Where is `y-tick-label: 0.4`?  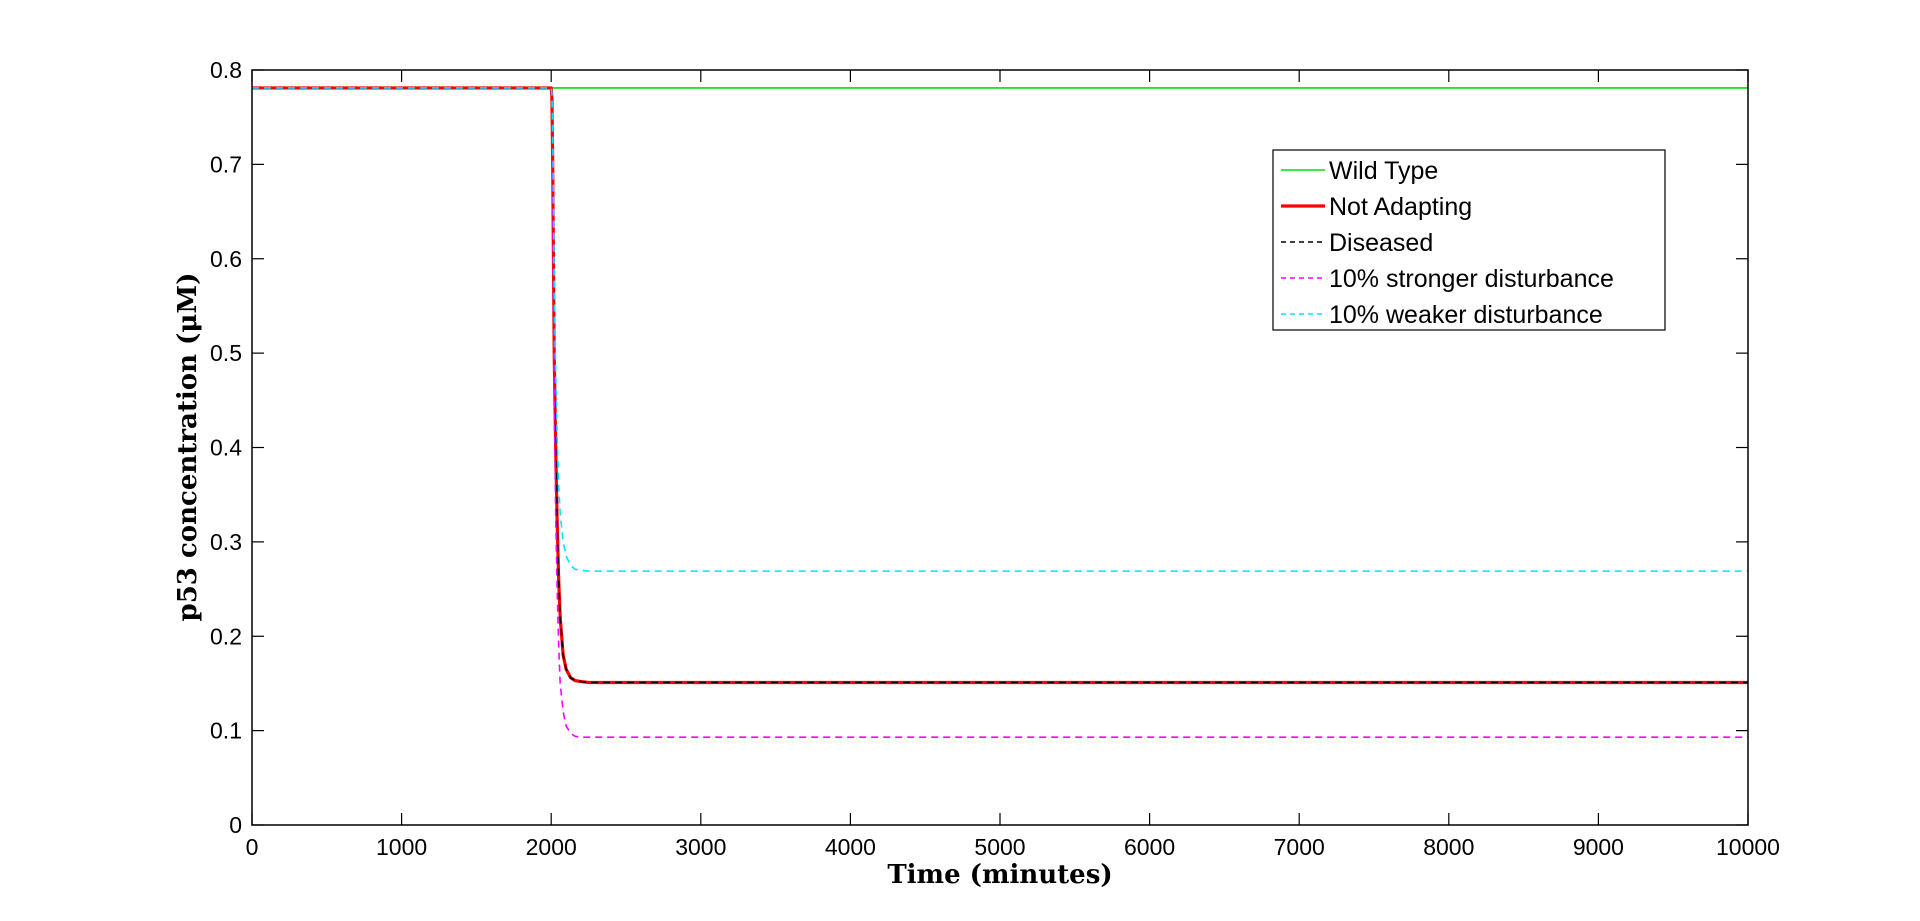 y-tick-label: 0.4 is located at coordinates (226, 448).